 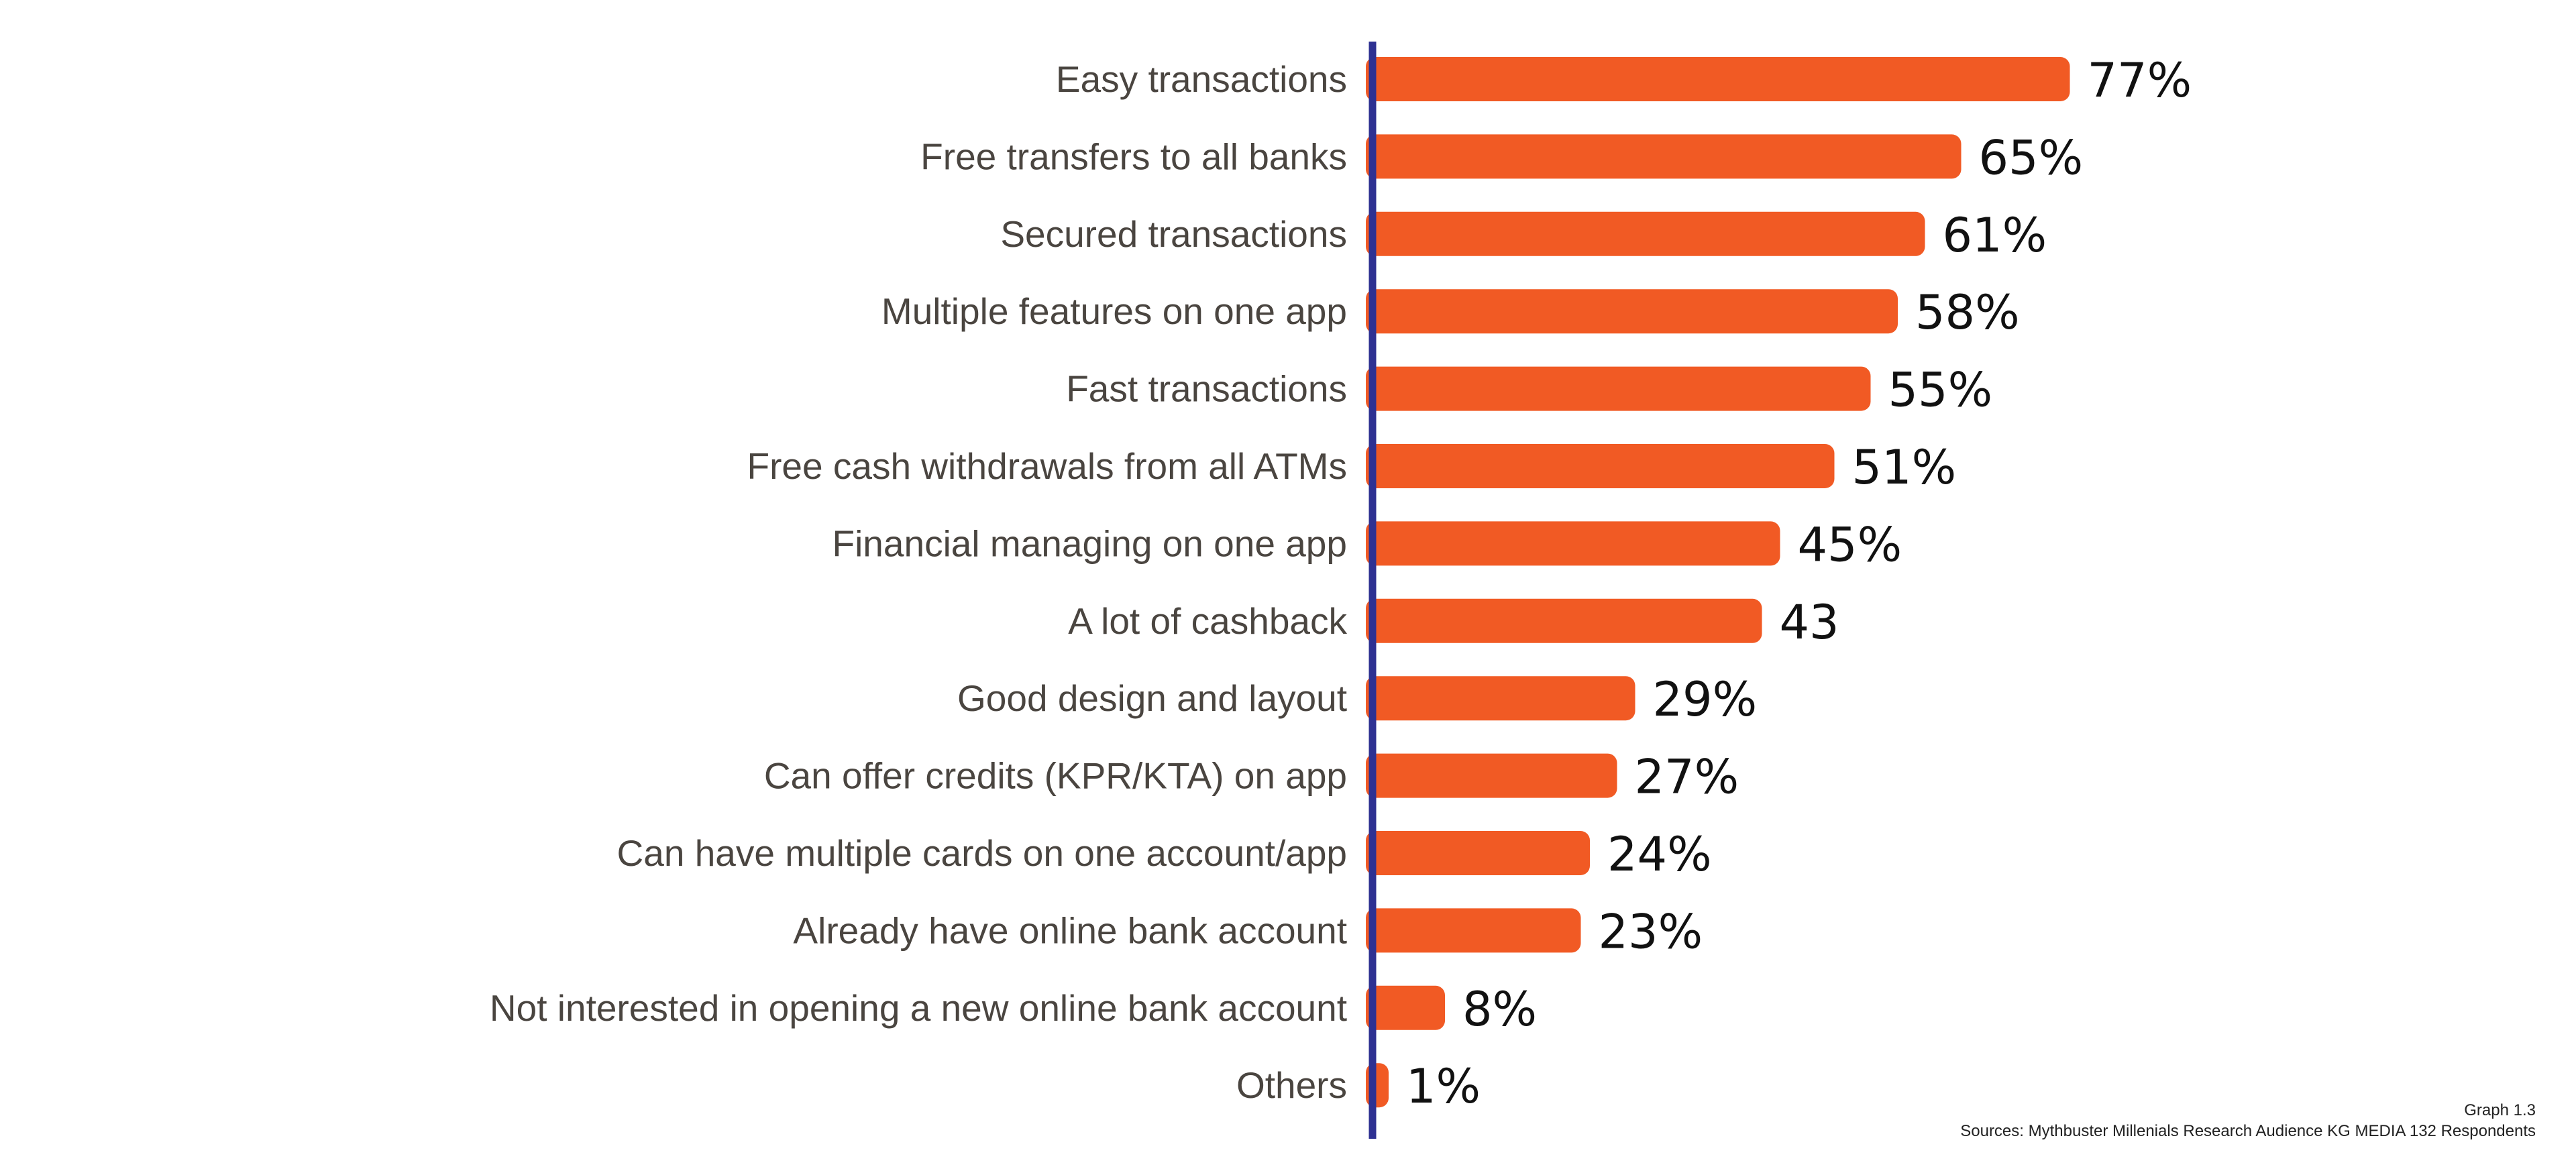 What do you see at coordinates (1206, 389) in the screenshot?
I see `category-label-4: Fast transactions` at bounding box center [1206, 389].